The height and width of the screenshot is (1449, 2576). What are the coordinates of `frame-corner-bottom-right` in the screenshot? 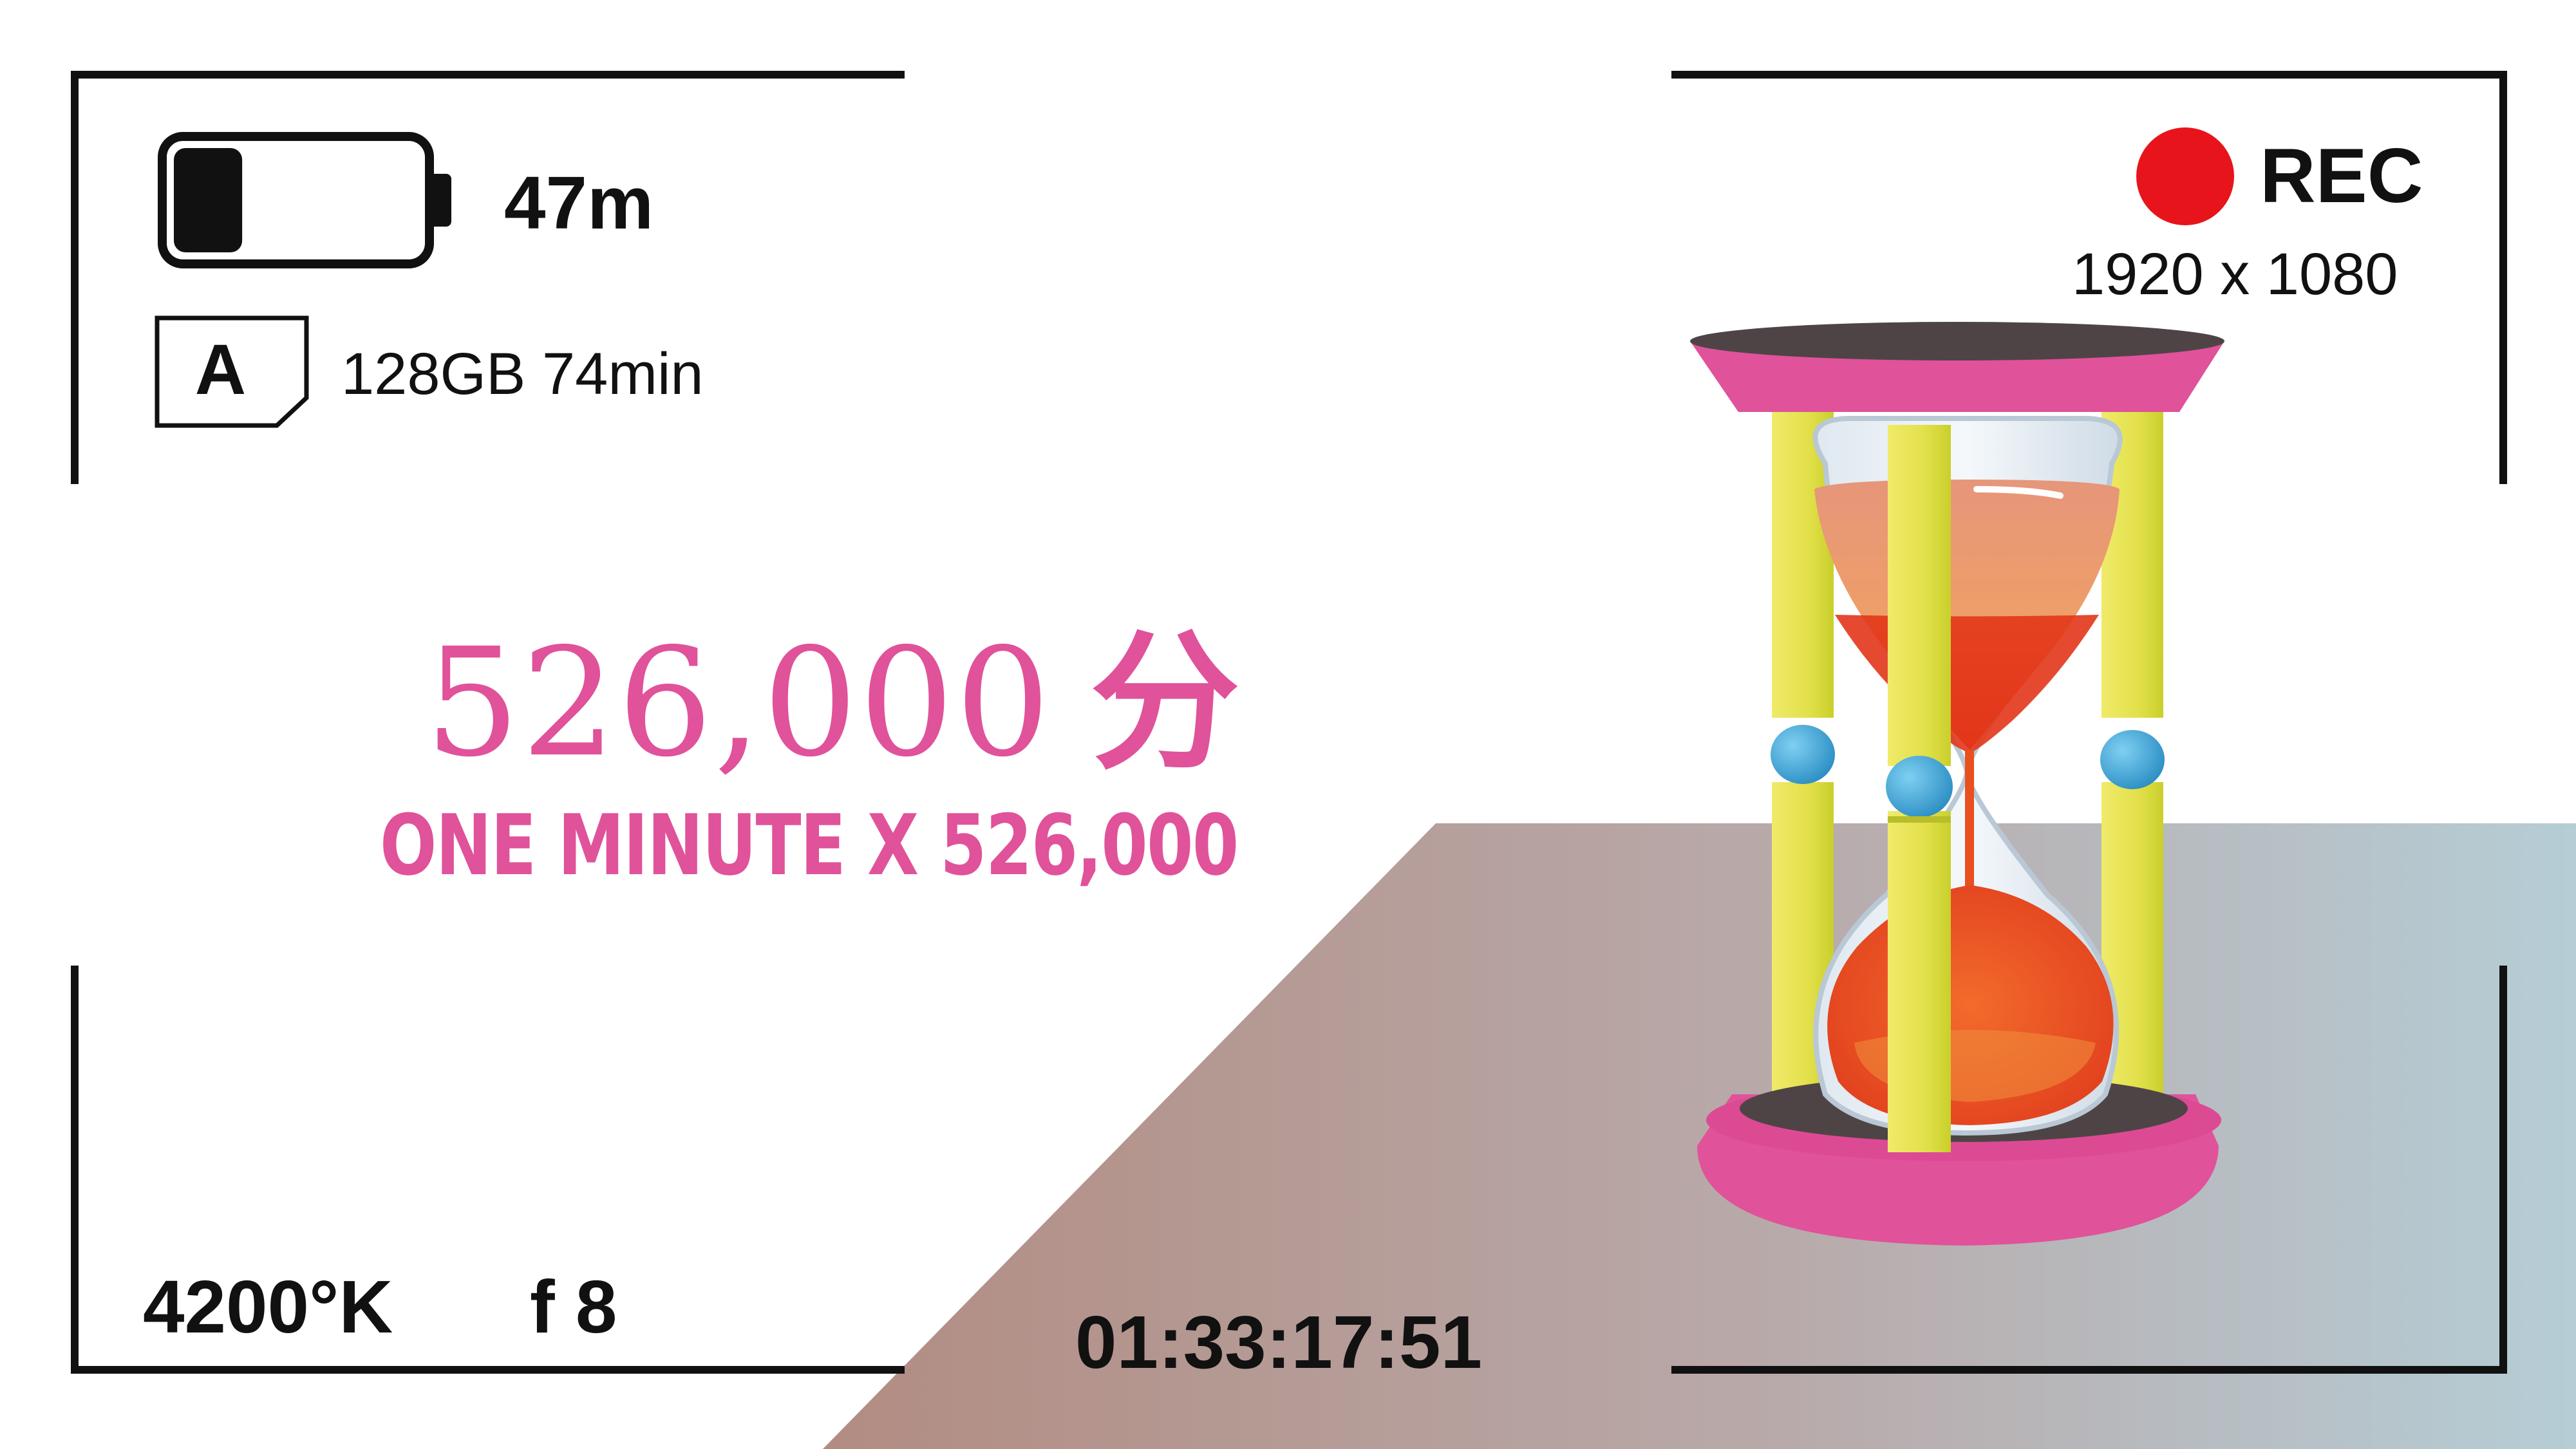 It's located at (2089, 1170).